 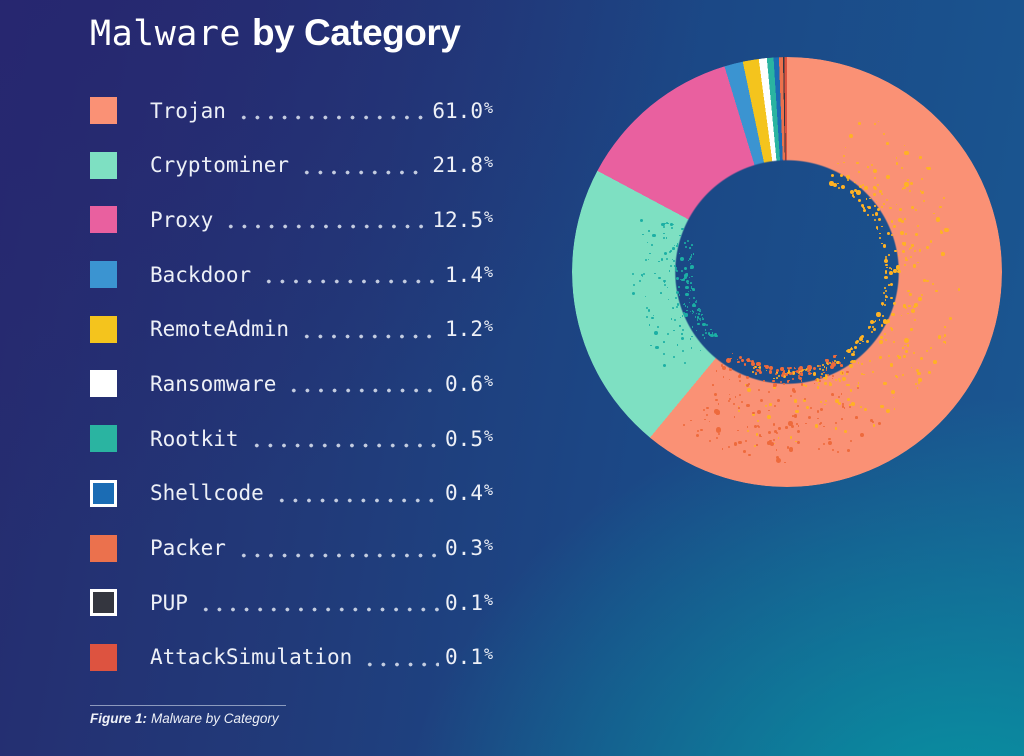 What do you see at coordinates (188, 548) in the screenshot?
I see `legend-label: Packer` at bounding box center [188, 548].